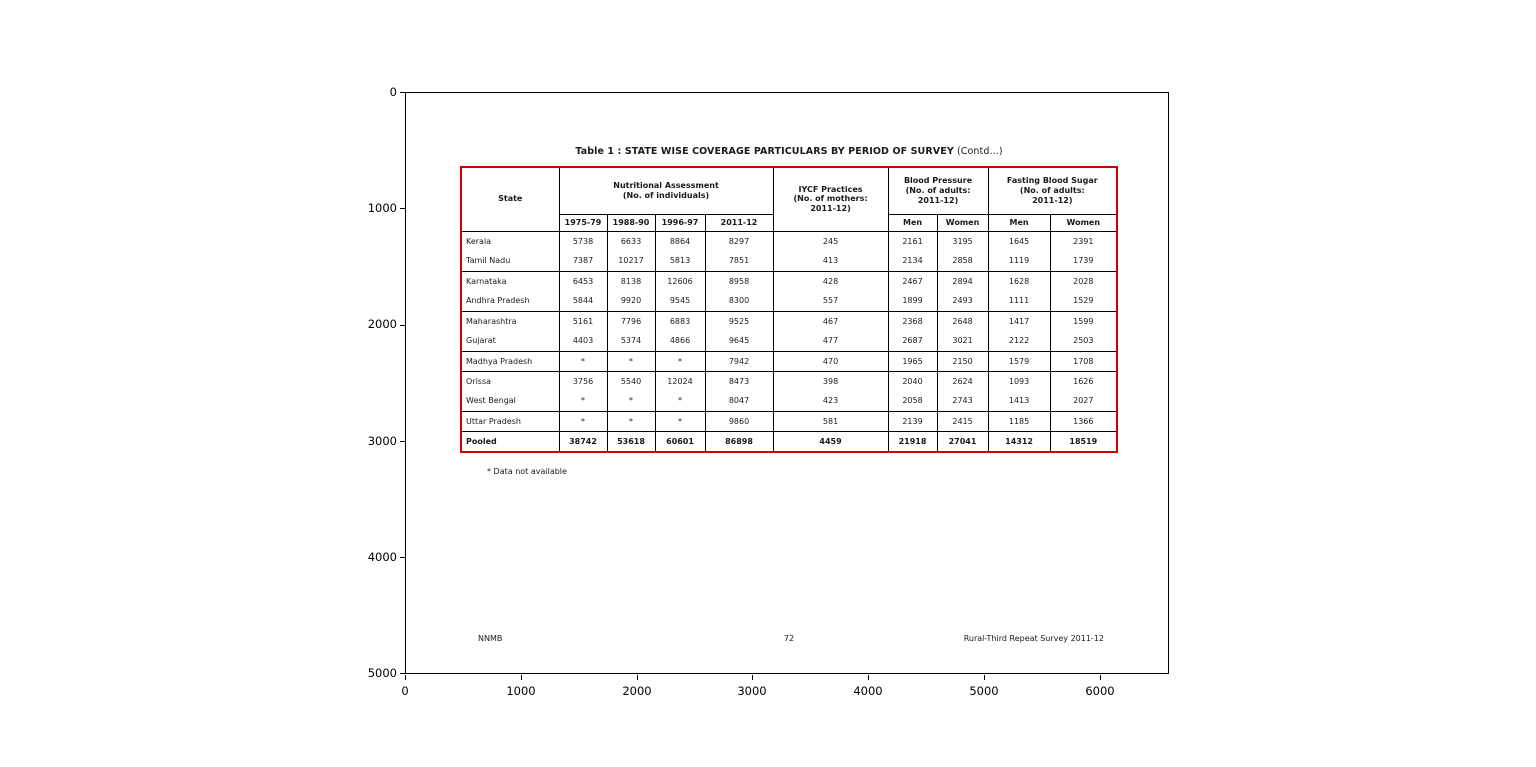 This screenshot has width=1536, height=767. What do you see at coordinates (382, 557) in the screenshot?
I see `y-tick-label: 4000` at bounding box center [382, 557].